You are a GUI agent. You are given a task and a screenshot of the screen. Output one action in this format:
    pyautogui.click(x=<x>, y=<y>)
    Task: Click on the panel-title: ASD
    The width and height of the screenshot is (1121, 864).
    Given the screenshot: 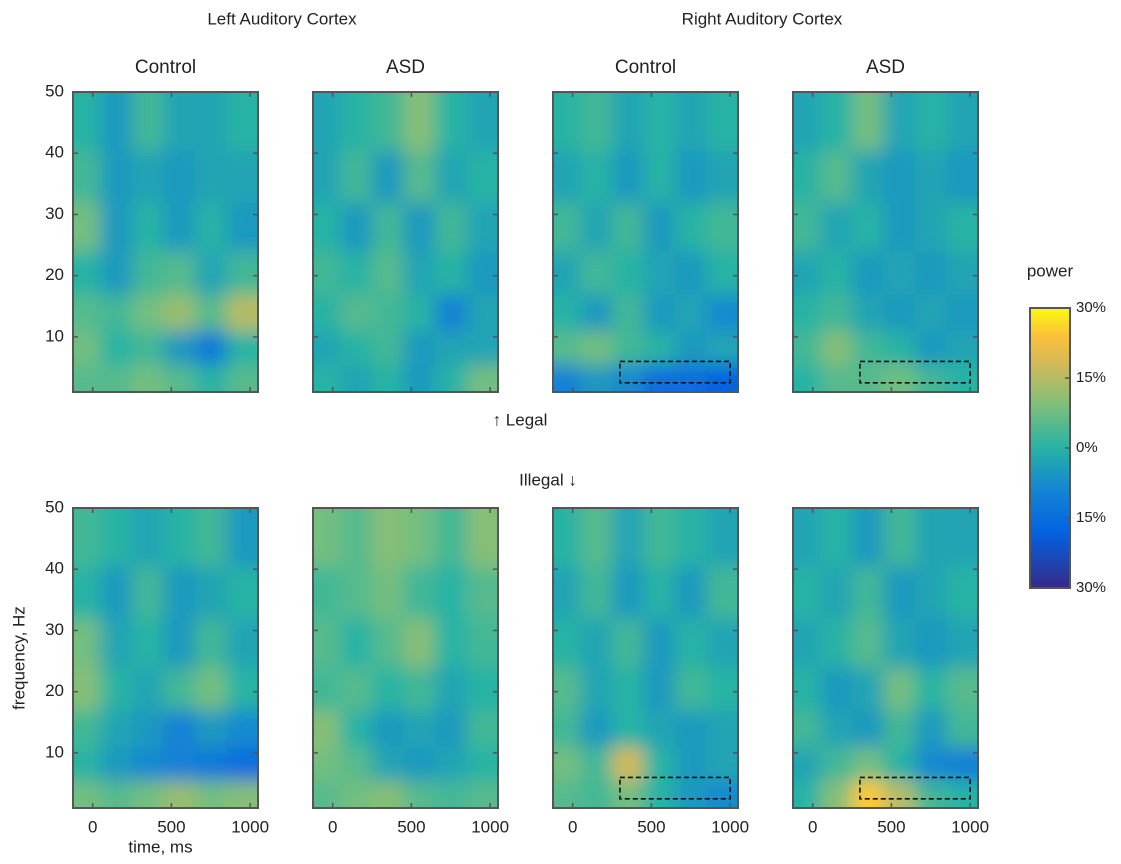 What is the action you would take?
    pyautogui.click(x=885, y=67)
    